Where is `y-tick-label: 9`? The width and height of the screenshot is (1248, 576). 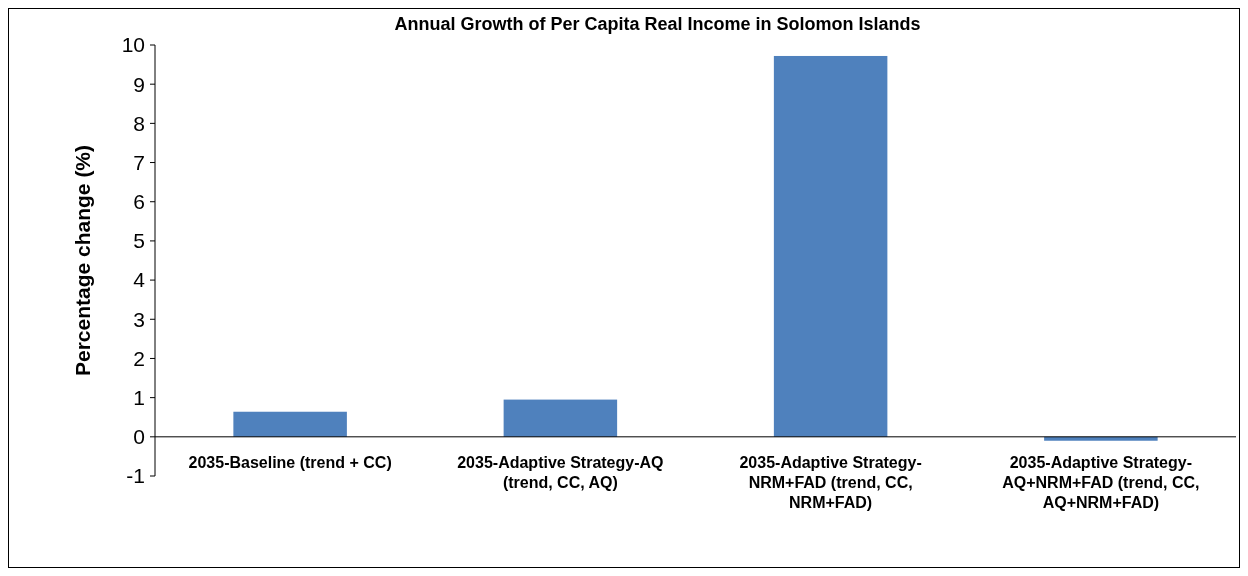 y-tick-label: 9 is located at coordinates (139, 84).